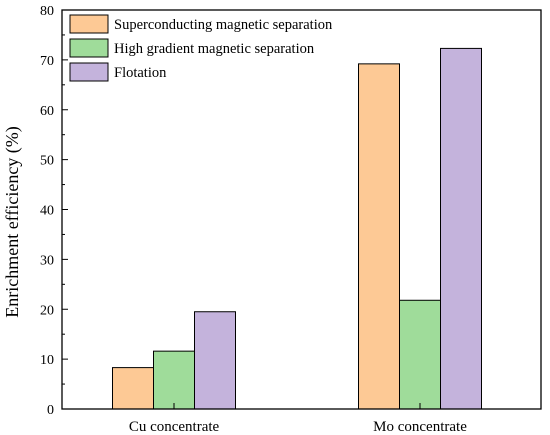 This screenshot has width=550, height=435. Describe the element at coordinates (47, 11) in the screenshot. I see `y-tick-label: 80` at that location.